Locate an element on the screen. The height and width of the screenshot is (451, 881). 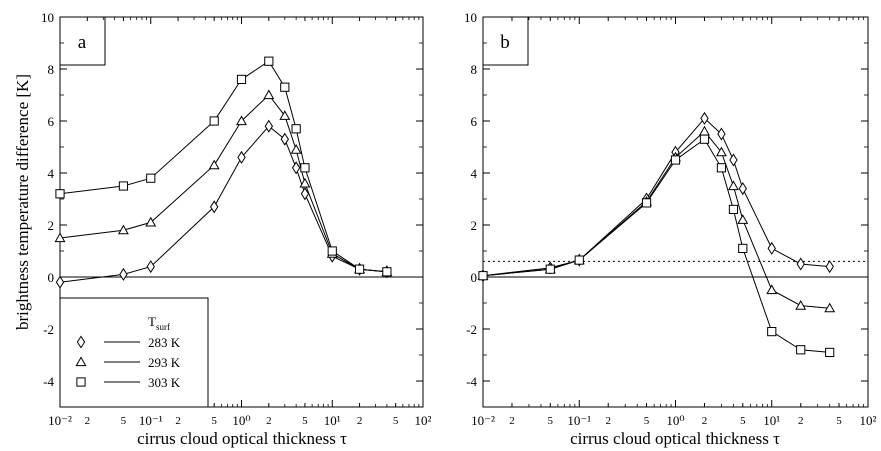
panel-a-label: a is located at coordinates (82, 42).